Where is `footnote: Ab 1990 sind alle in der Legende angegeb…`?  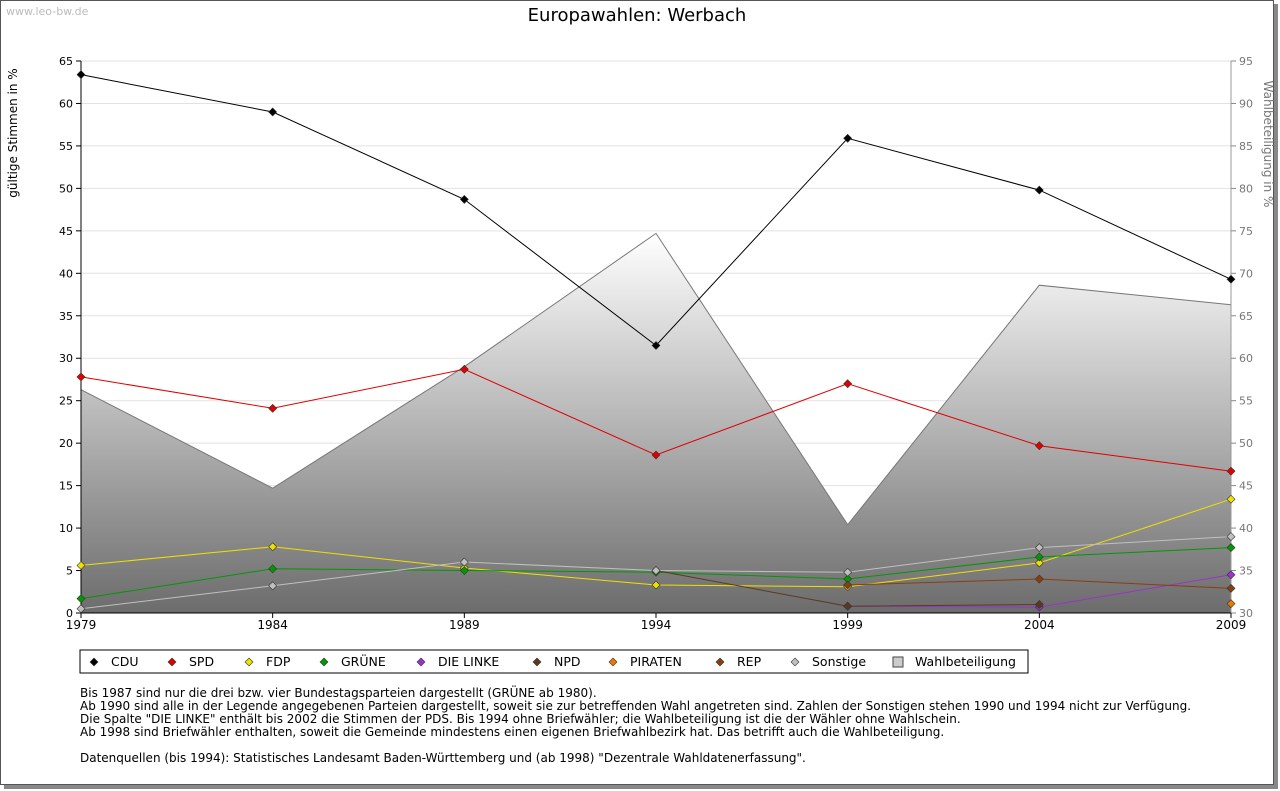
footnote: Ab 1990 sind alle in der Legende angegeb… is located at coordinates (636, 706).